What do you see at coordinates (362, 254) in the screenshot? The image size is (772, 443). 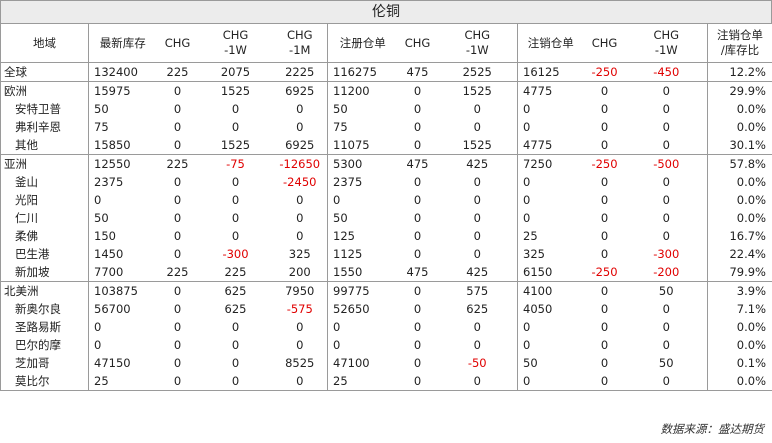 I see `registered-cell: 1125` at bounding box center [362, 254].